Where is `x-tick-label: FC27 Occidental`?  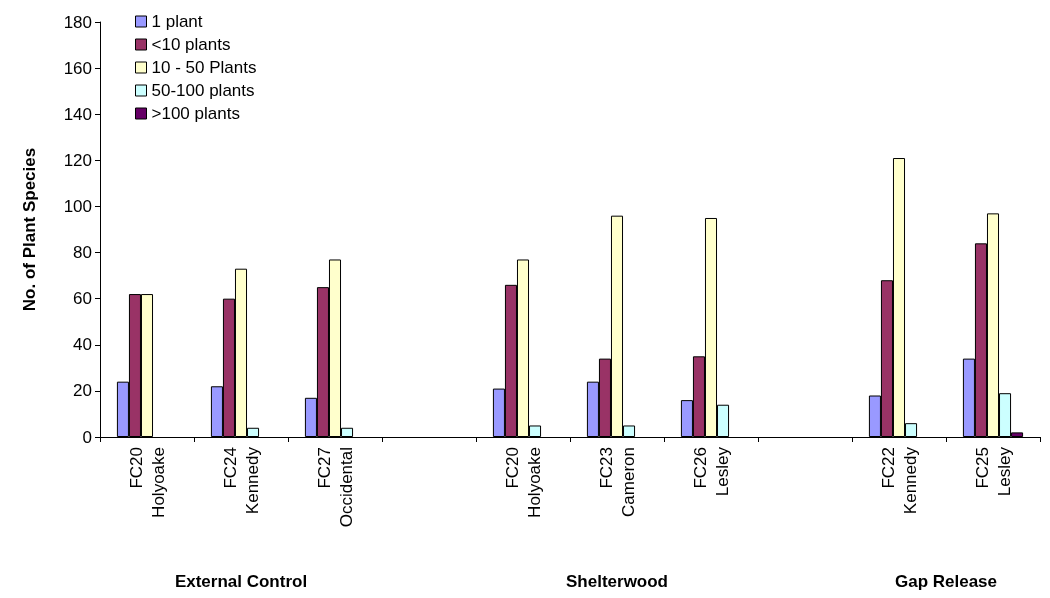
x-tick-label: FC27 Occidental is located at coordinates (335, 487).